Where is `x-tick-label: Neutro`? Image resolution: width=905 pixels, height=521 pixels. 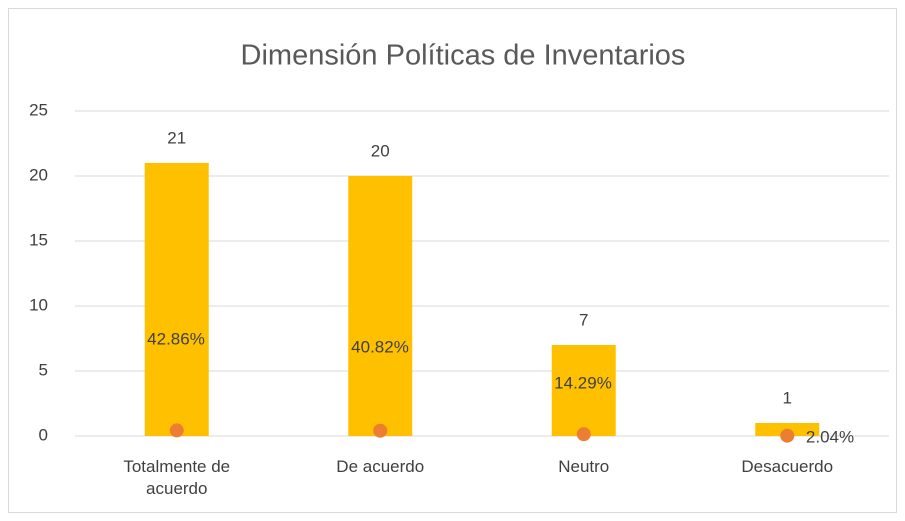
x-tick-label: Neutro is located at coordinates (584, 466).